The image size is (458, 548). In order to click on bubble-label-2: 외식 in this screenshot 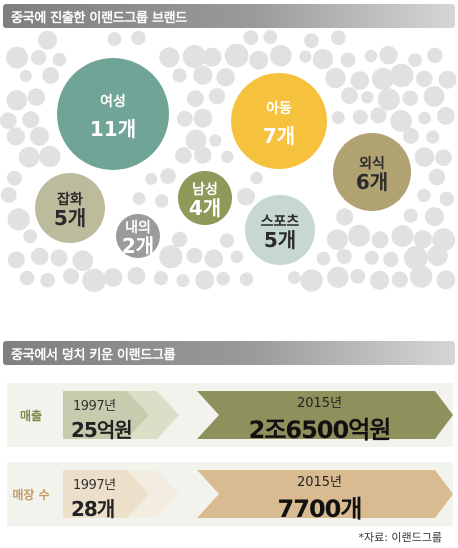, I will do `click(372, 163)`.